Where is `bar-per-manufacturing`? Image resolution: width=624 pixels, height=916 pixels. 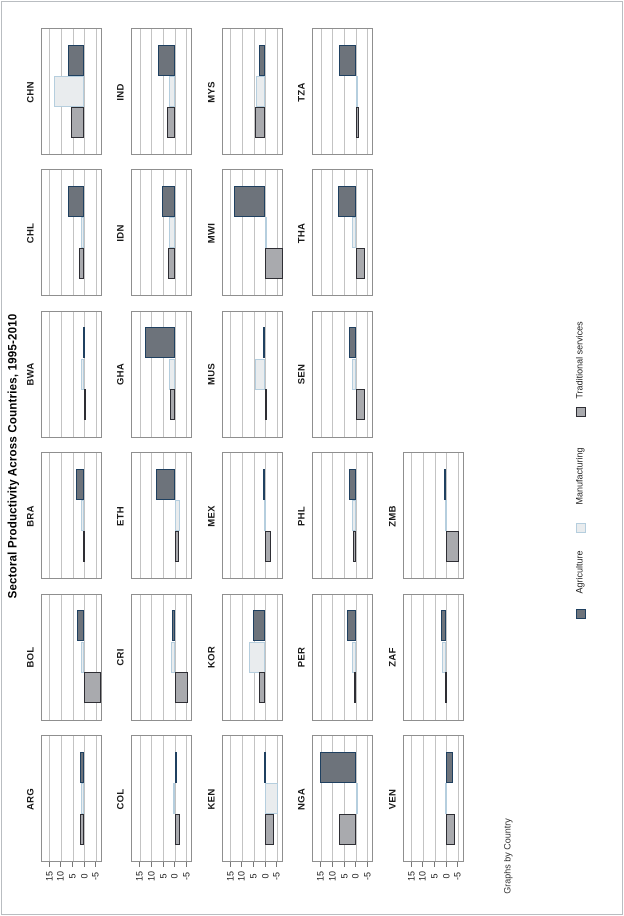 bar-per-manufacturing is located at coordinates (353, 657).